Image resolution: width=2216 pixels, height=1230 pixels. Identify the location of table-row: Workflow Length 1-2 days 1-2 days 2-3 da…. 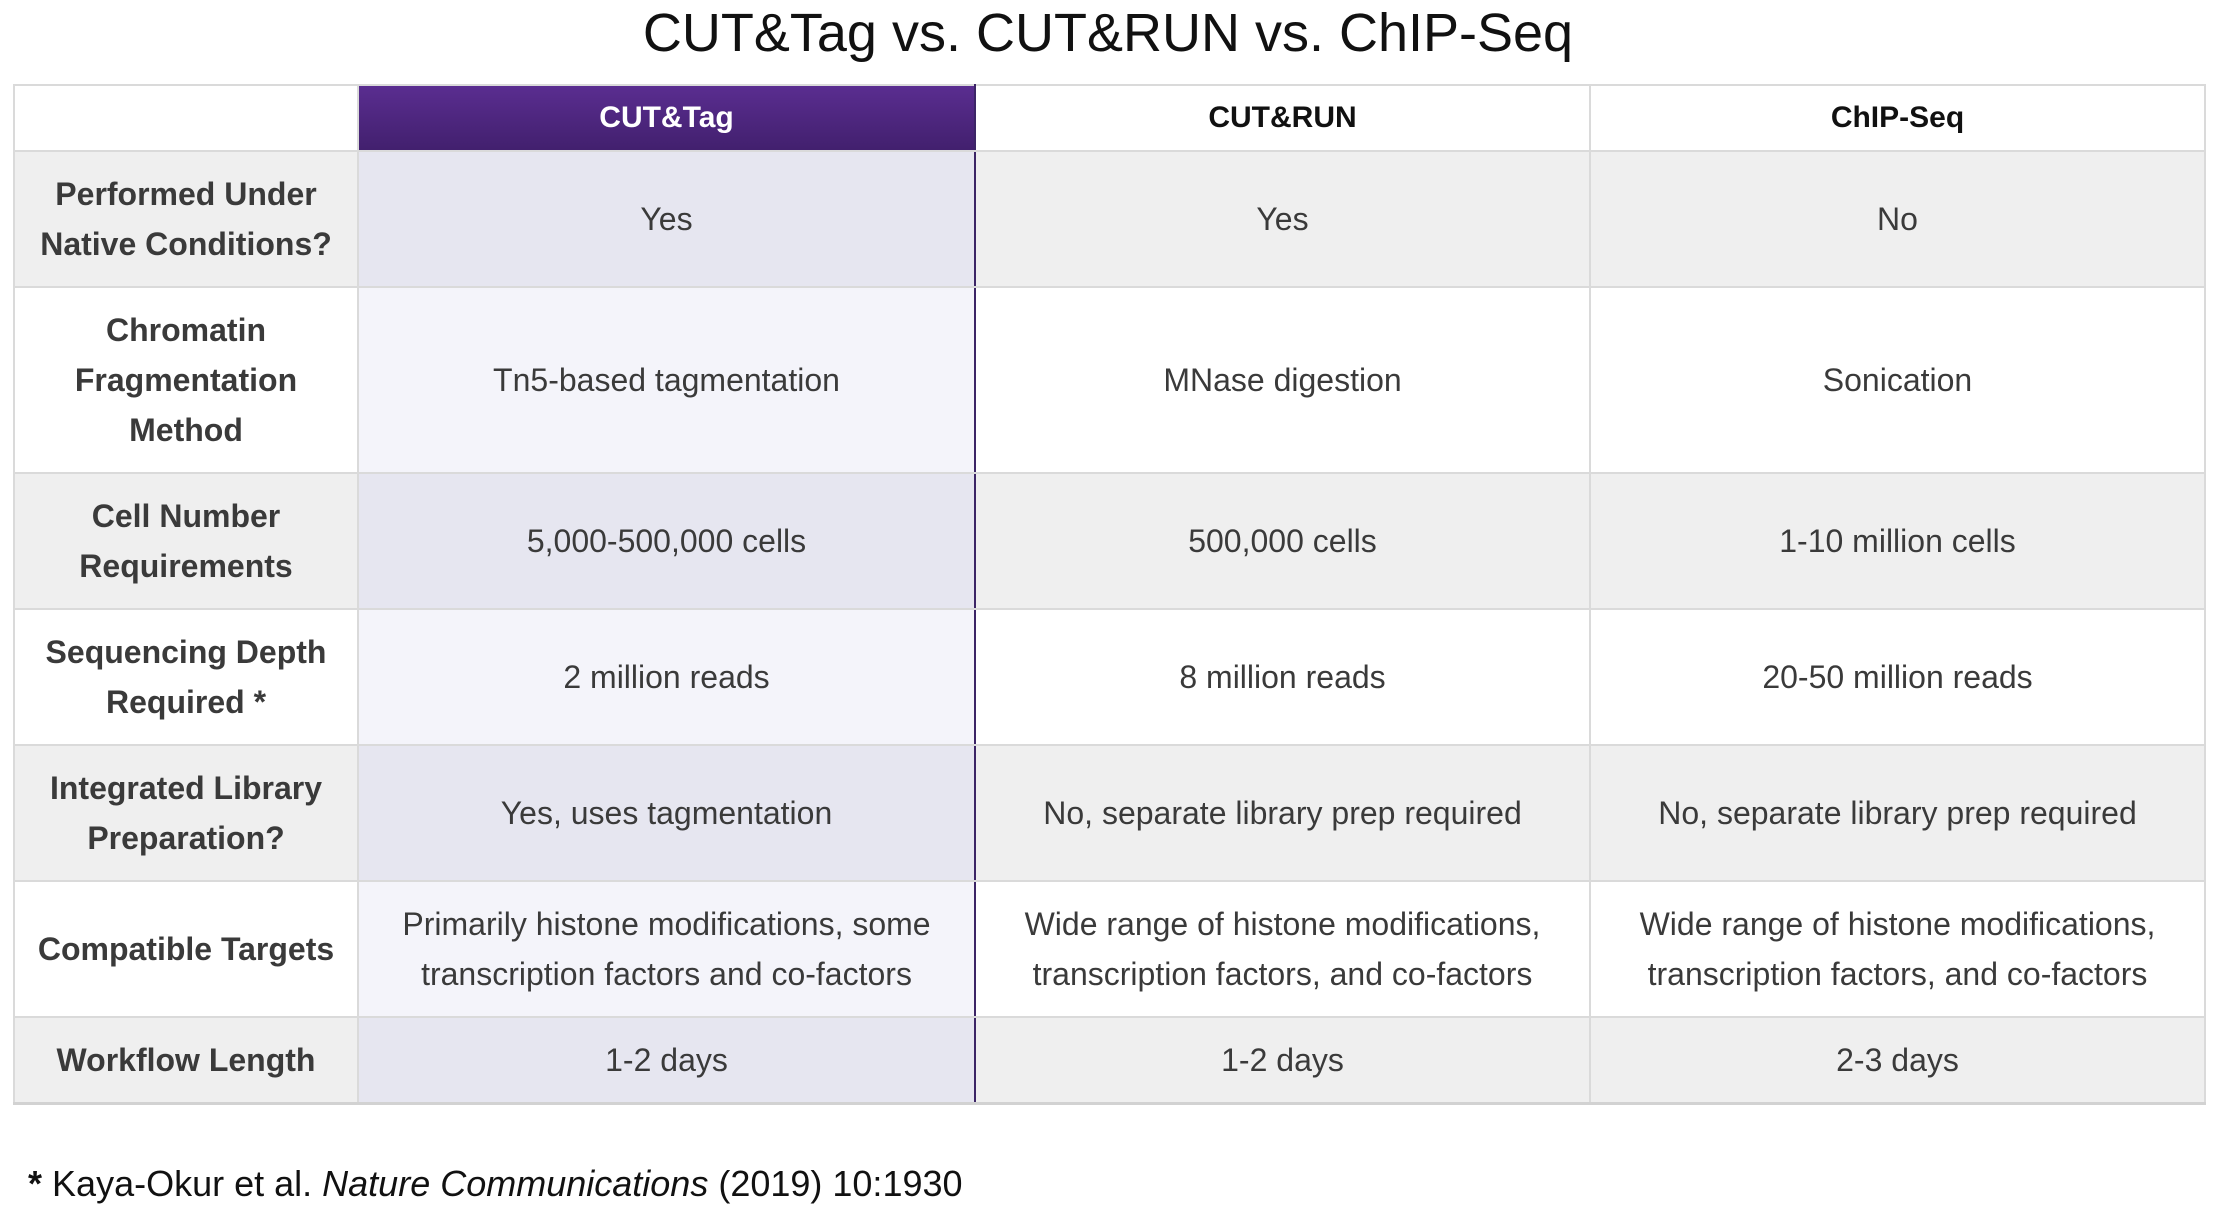
(1109, 1060).